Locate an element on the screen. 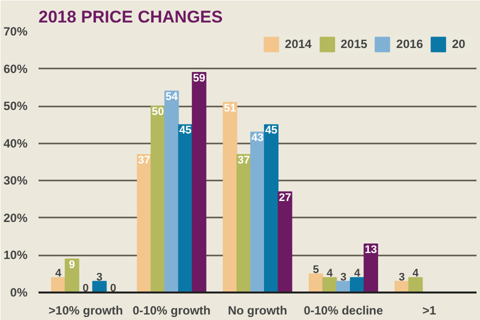  y-tick-label: 50% is located at coordinates (15, 106).